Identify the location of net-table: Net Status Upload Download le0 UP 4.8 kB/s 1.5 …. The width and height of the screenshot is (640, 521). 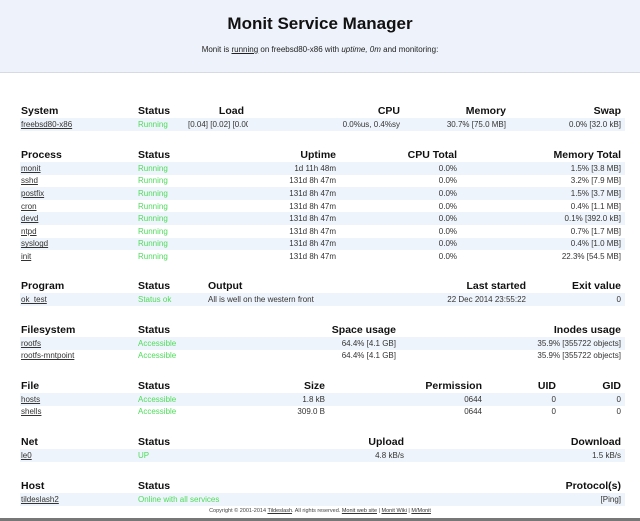
(322, 448).